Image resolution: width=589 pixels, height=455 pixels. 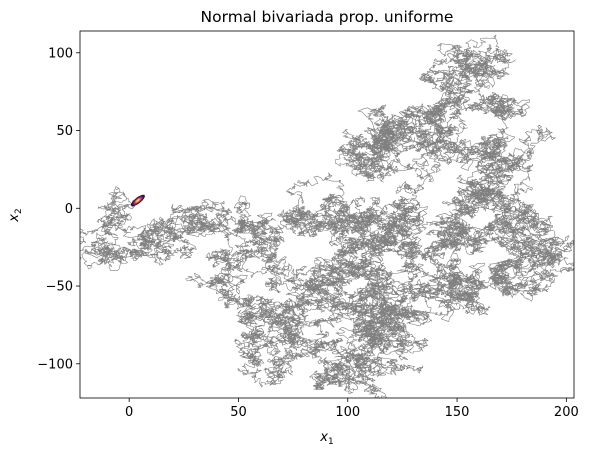 What do you see at coordinates (15, 215) in the screenshot?
I see `y-axis-label: x2` at bounding box center [15, 215].